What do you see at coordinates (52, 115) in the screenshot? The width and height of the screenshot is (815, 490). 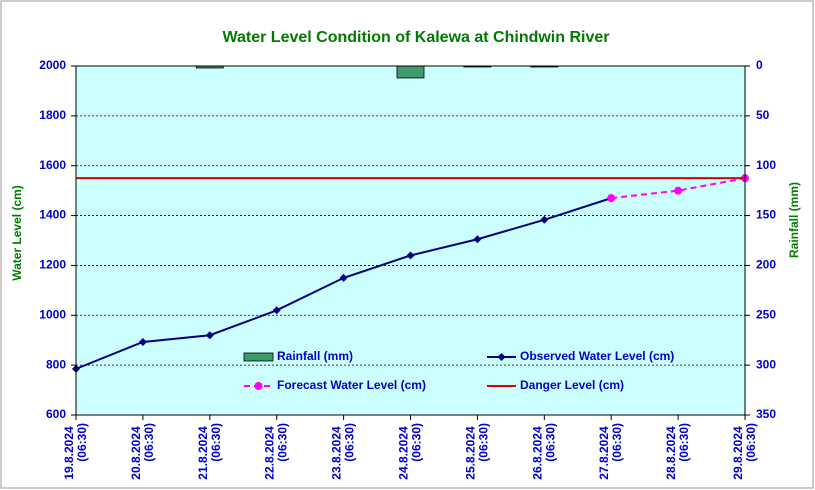 I see `y-tick-label: 1800` at bounding box center [52, 115].